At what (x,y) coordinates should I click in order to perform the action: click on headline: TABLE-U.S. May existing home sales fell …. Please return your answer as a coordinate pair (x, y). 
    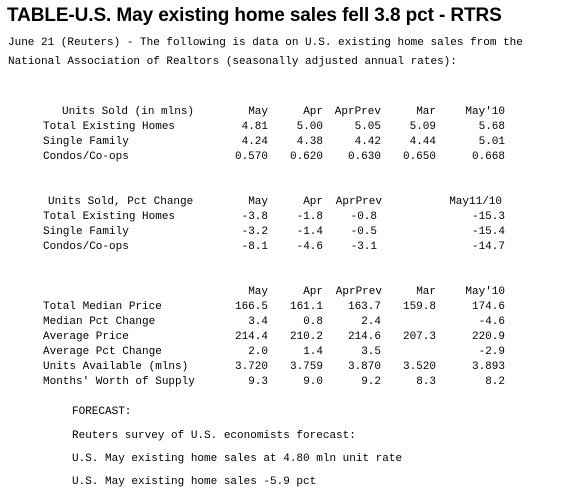
    Looking at the image, I should click on (254, 15).